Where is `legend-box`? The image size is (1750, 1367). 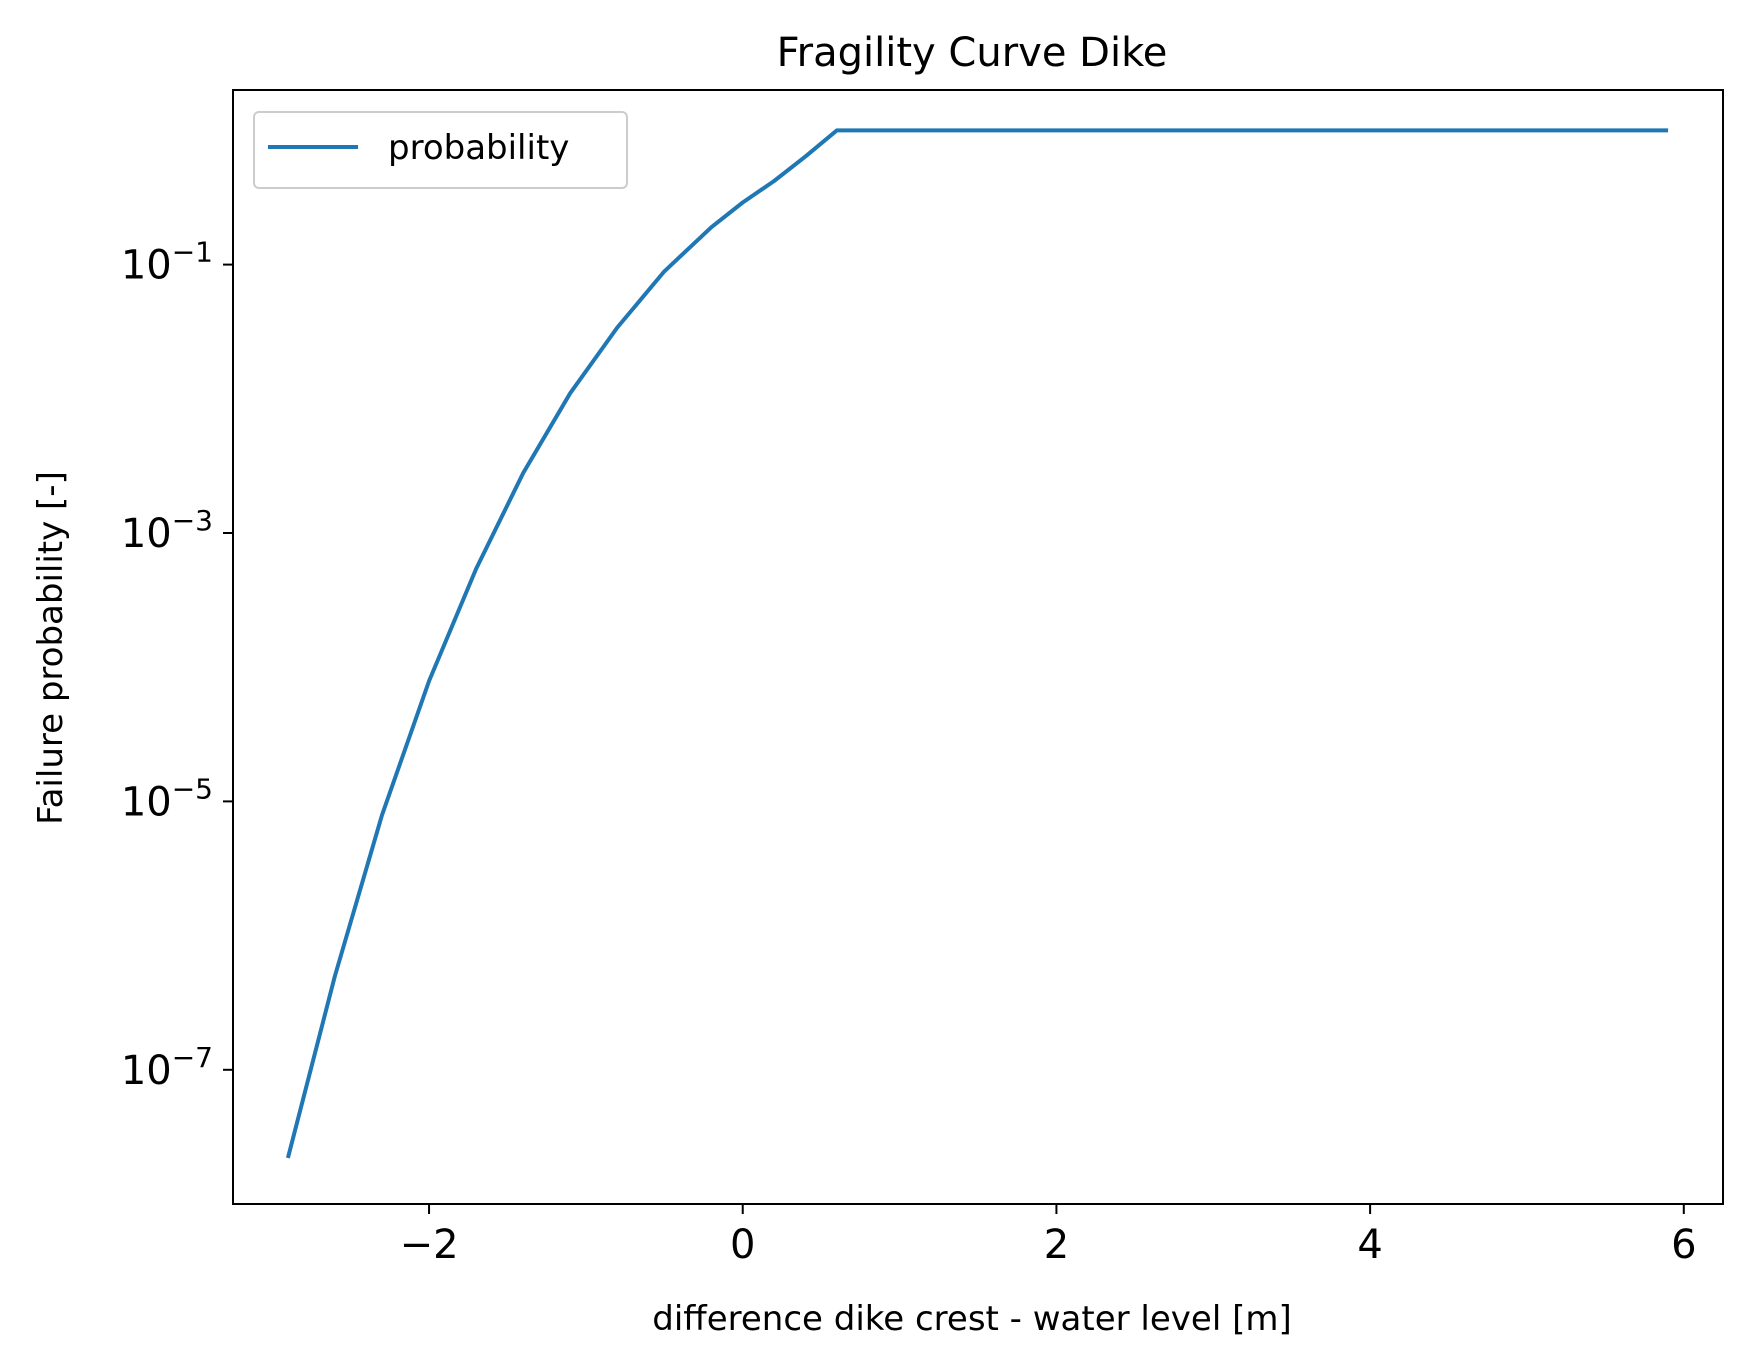
legend-box is located at coordinates (440, 150).